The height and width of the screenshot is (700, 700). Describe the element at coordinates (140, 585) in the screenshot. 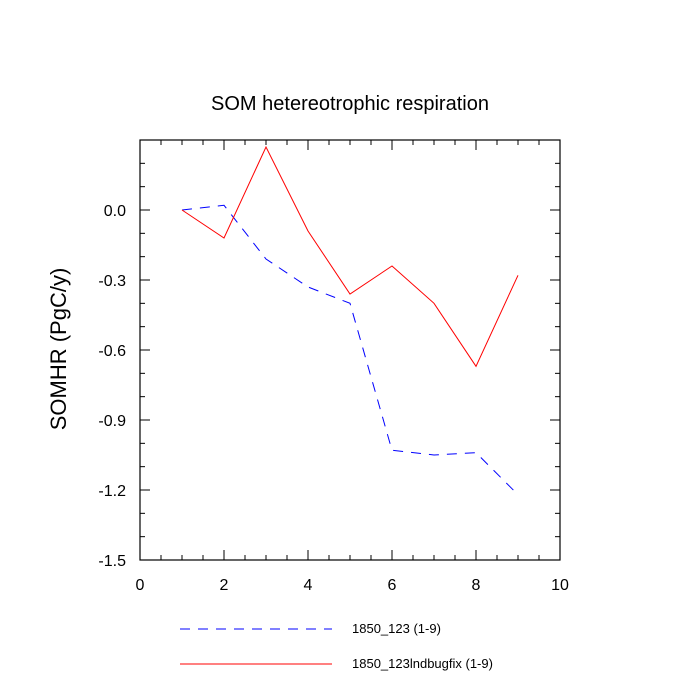

I see `x-tick-label: 0` at that location.